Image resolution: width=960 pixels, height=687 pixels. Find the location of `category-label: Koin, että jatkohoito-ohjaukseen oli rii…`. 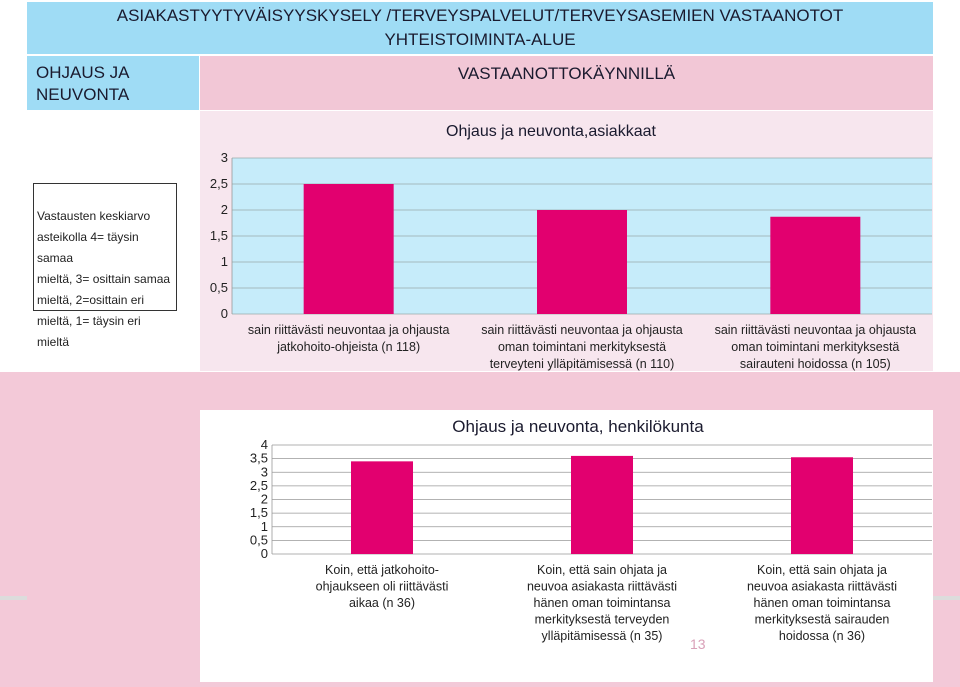

category-label: Koin, että jatkohoito-ohjaukseen oli rii… is located at coordinates (382, 586).